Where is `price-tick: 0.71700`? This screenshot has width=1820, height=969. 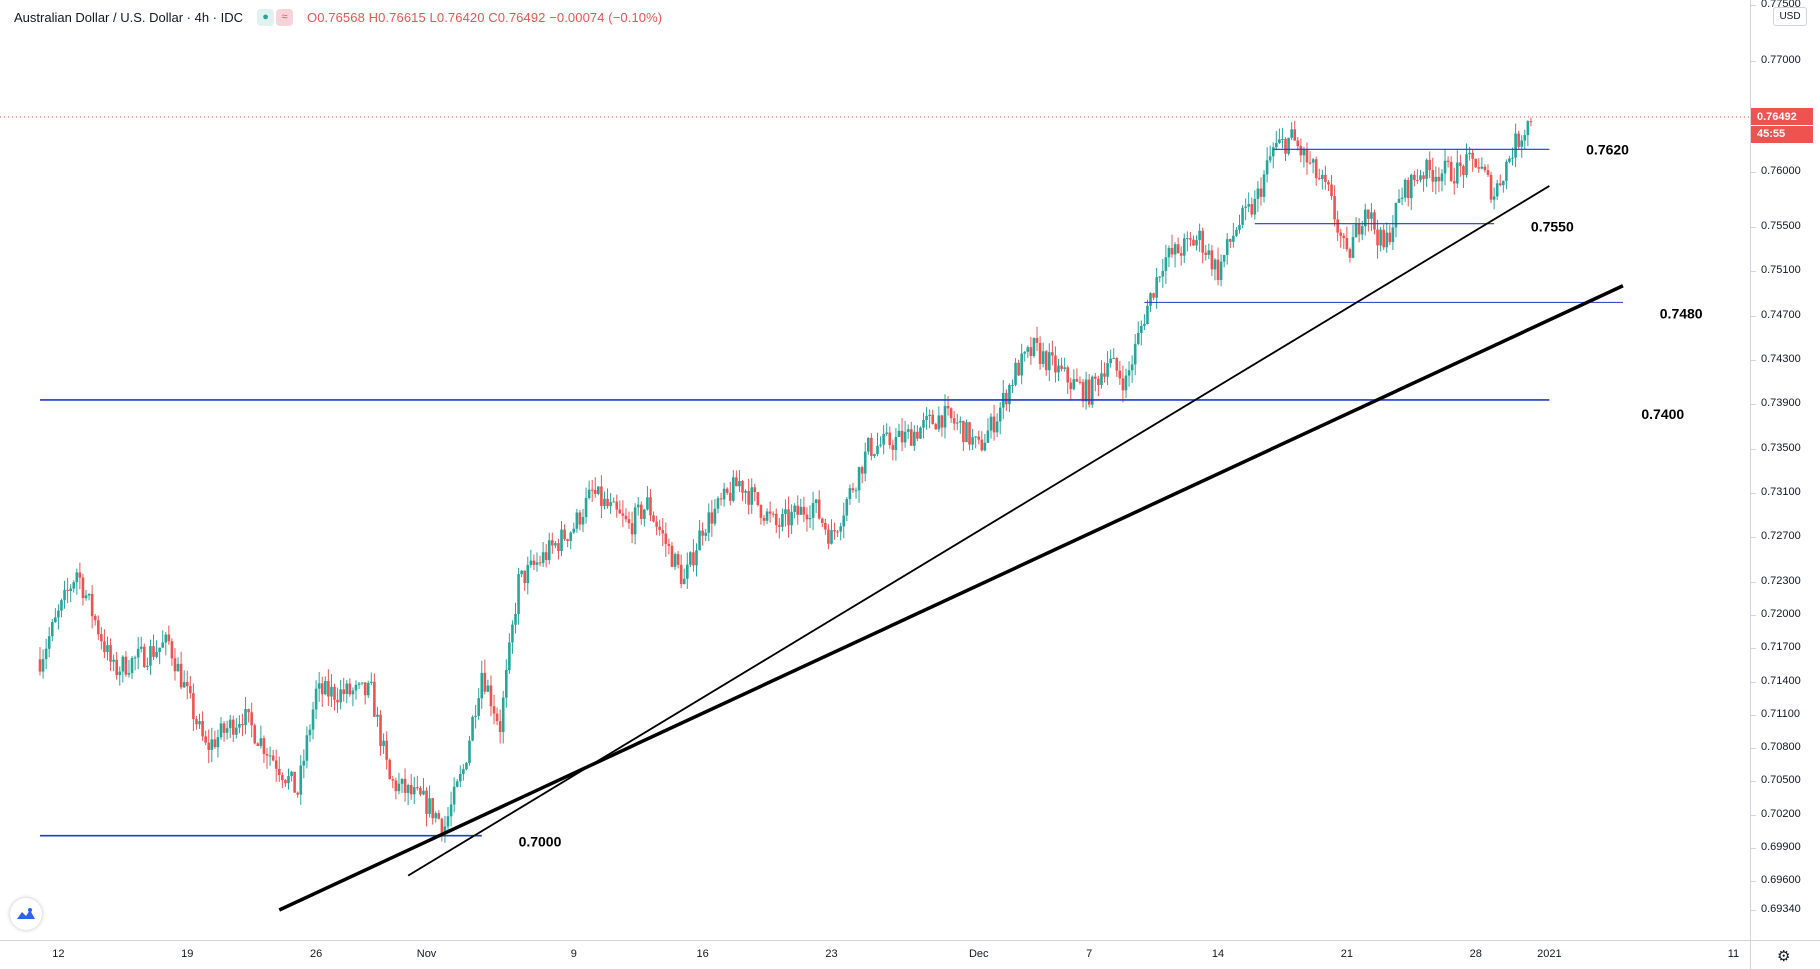 price-tick: 0.71700 is located at coordinates (1781, 647).